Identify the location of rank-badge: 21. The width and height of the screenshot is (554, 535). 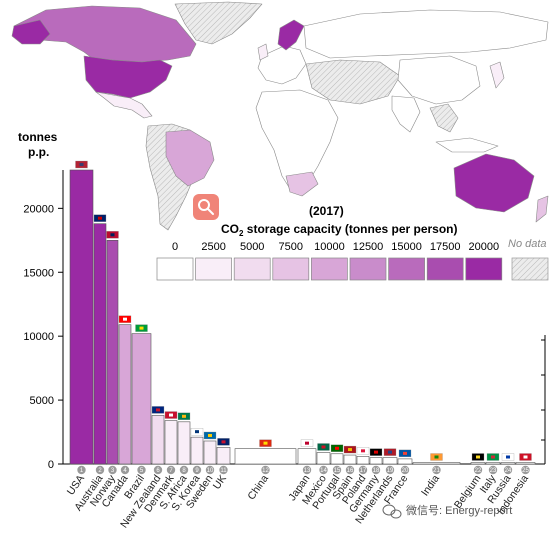
(436, 470).